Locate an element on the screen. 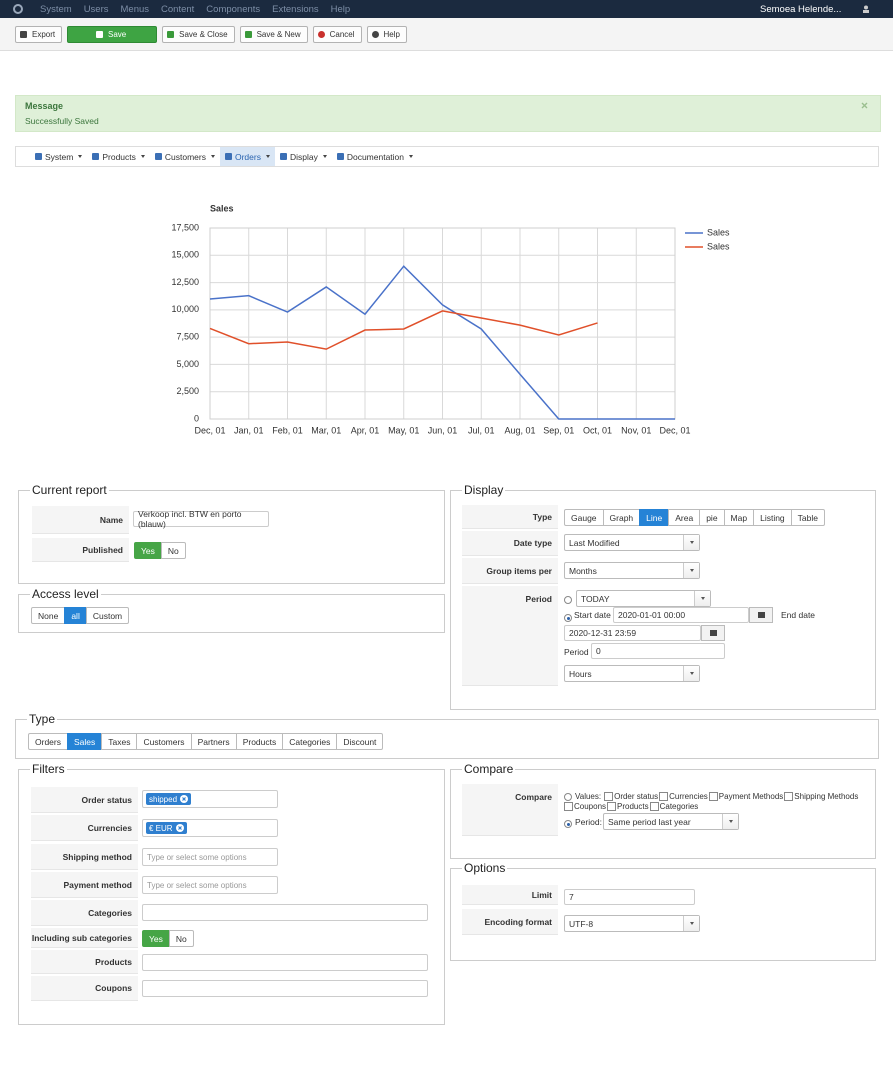 This screenshot has width=893, height=1080. submenu-item: Customers is located at coordinates (185, 156).